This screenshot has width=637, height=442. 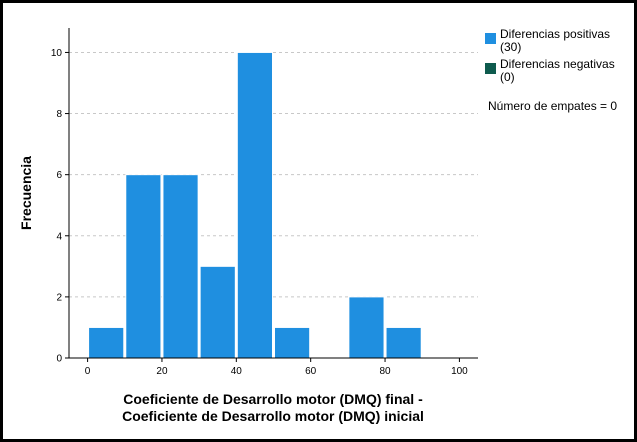 What do you see at coordinates (88, 371) in the screenshot?
I see `x-tick-label-0: 0` at bounding box center [88, 371].